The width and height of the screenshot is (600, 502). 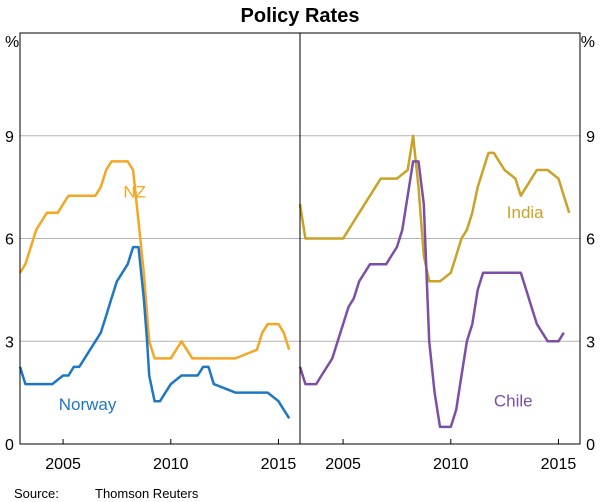 I want to click on source-label: Source:, so click(x=36, y=493).